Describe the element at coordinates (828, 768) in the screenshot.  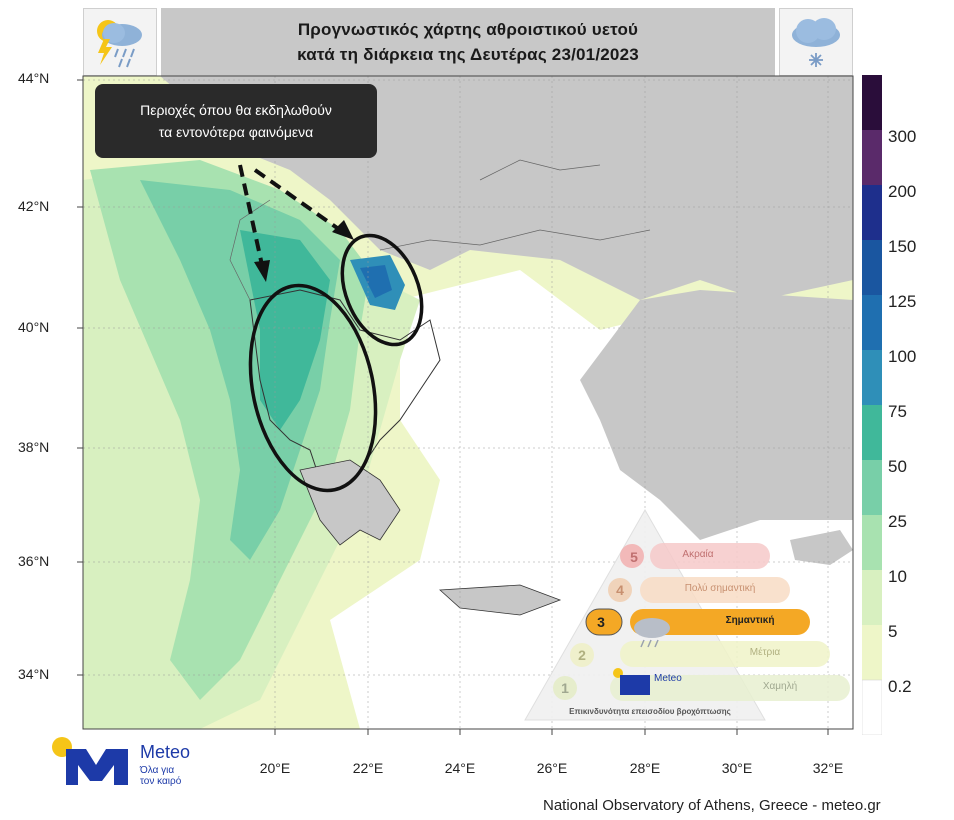
I see `lon-label-32: 32°E` at that location.